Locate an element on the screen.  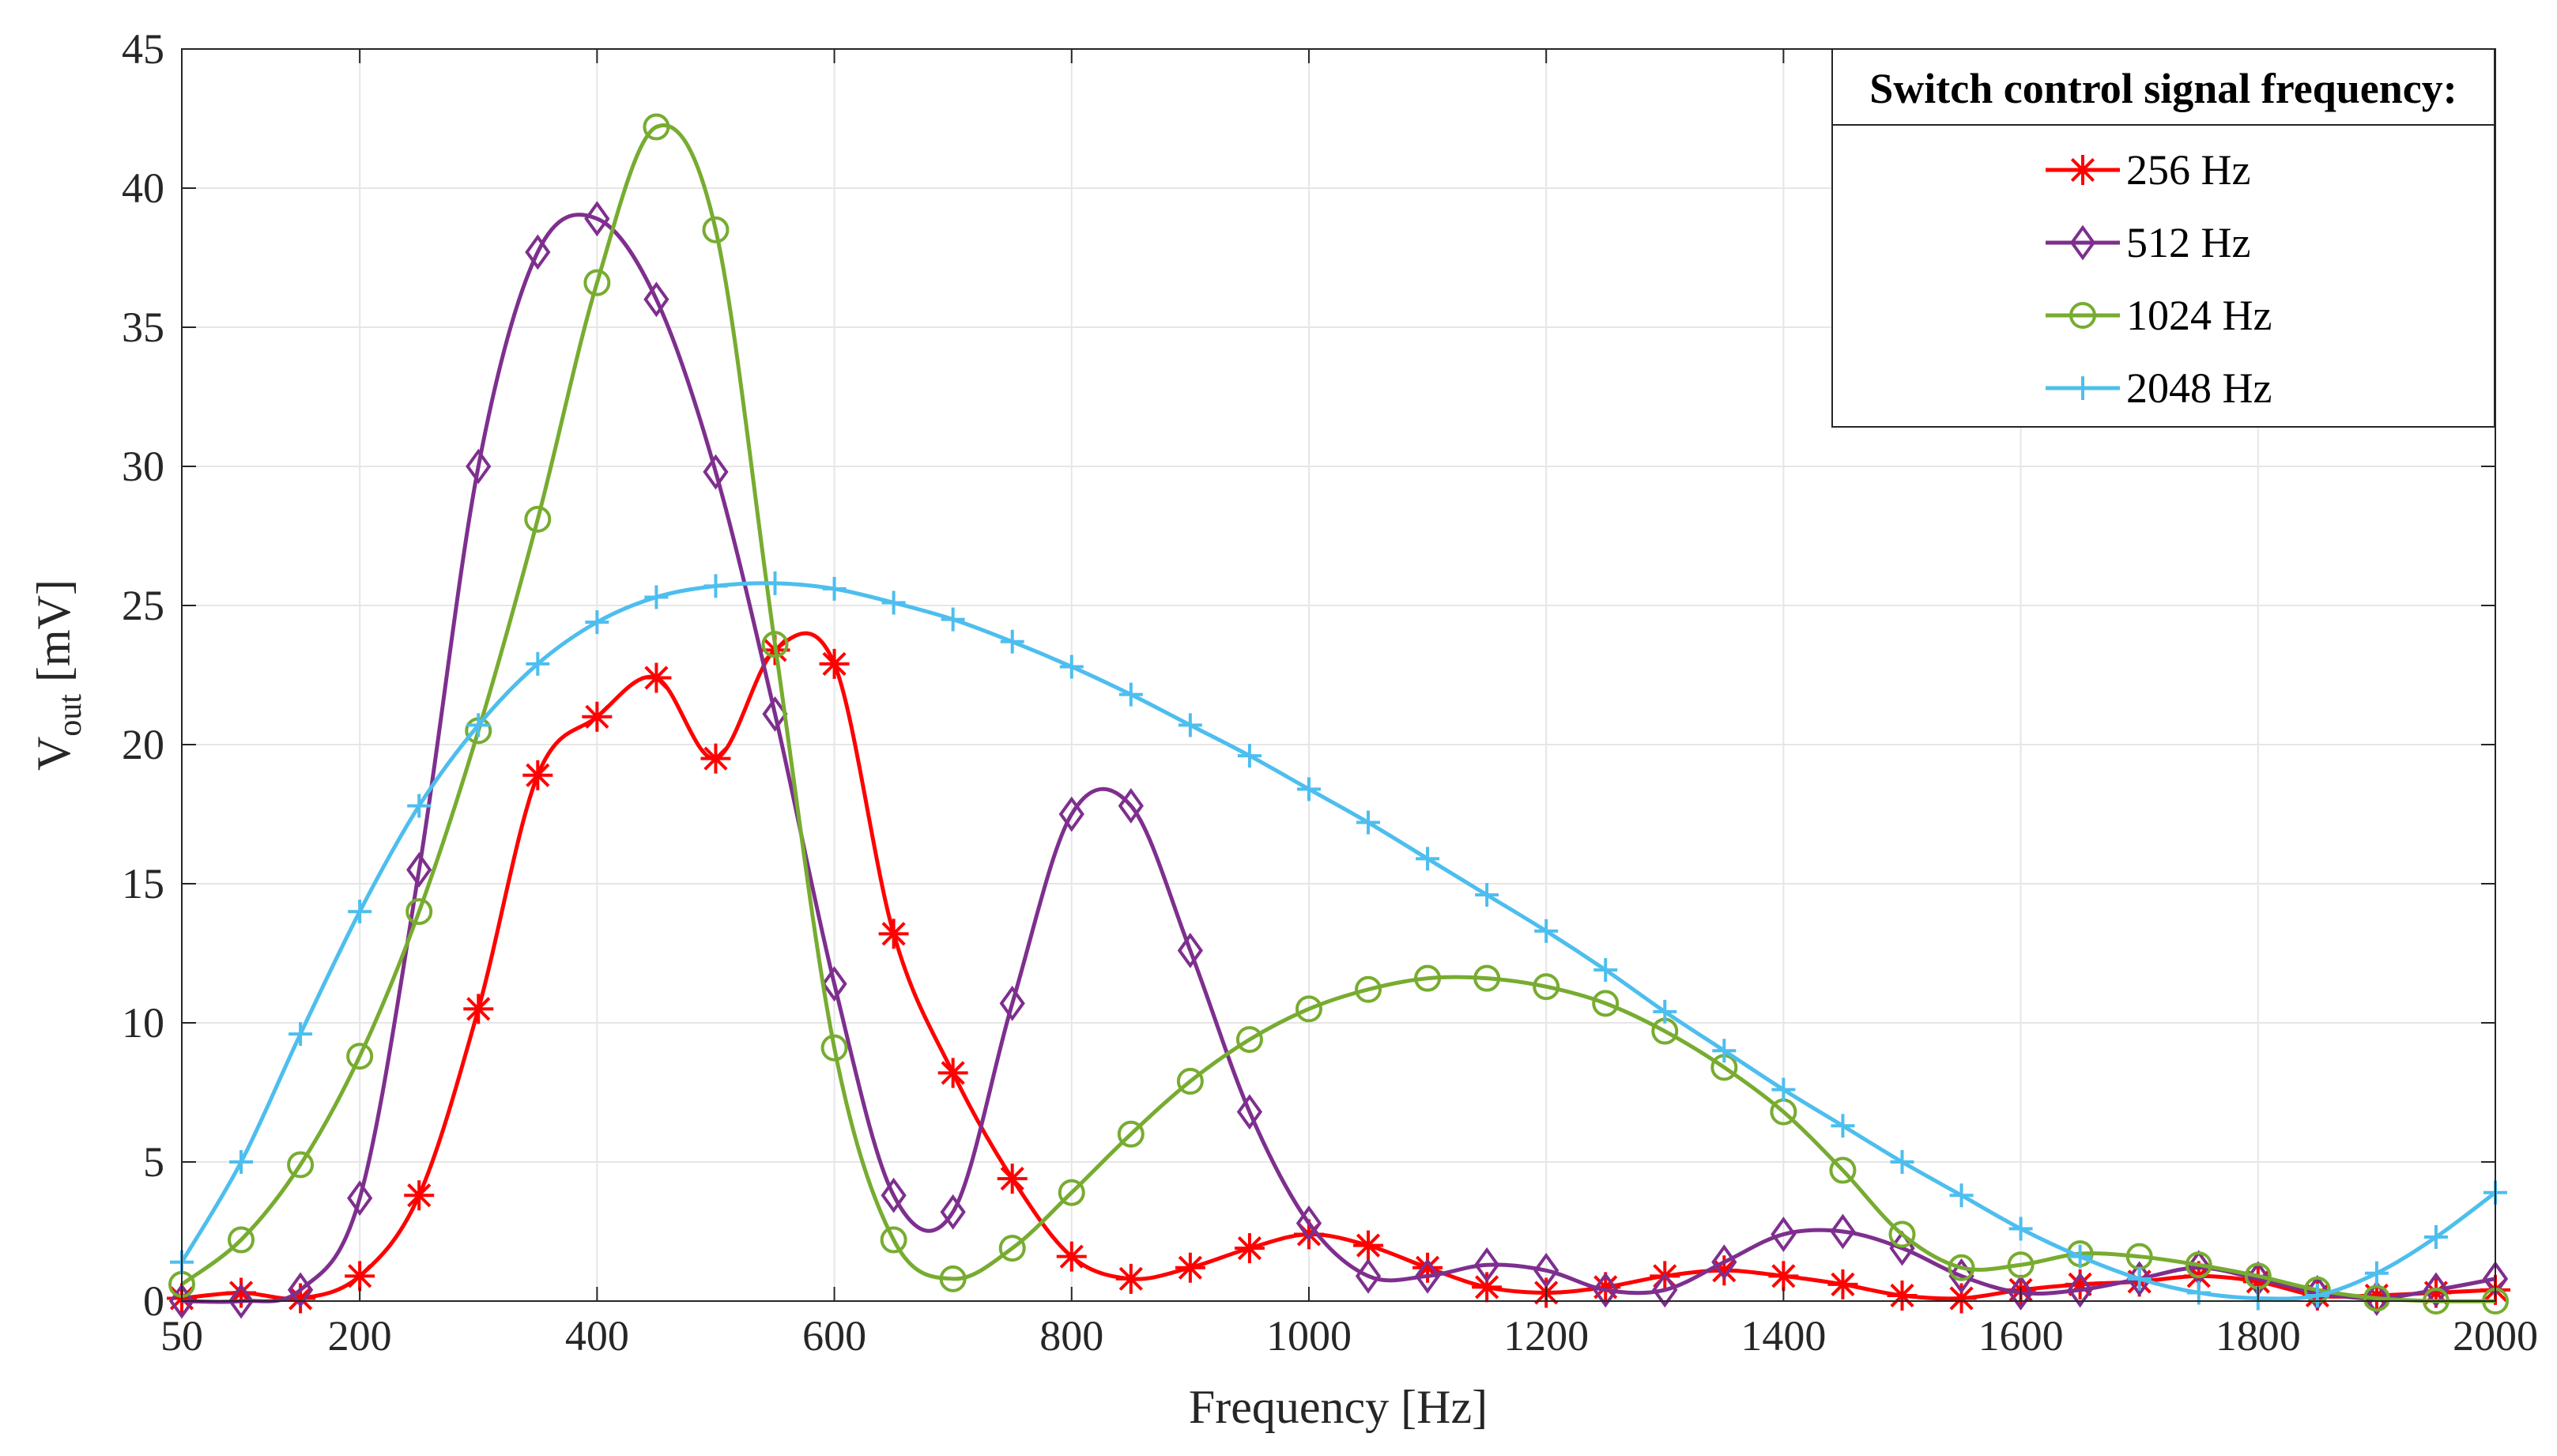
legend-box is located at coordinates (2163, 238).